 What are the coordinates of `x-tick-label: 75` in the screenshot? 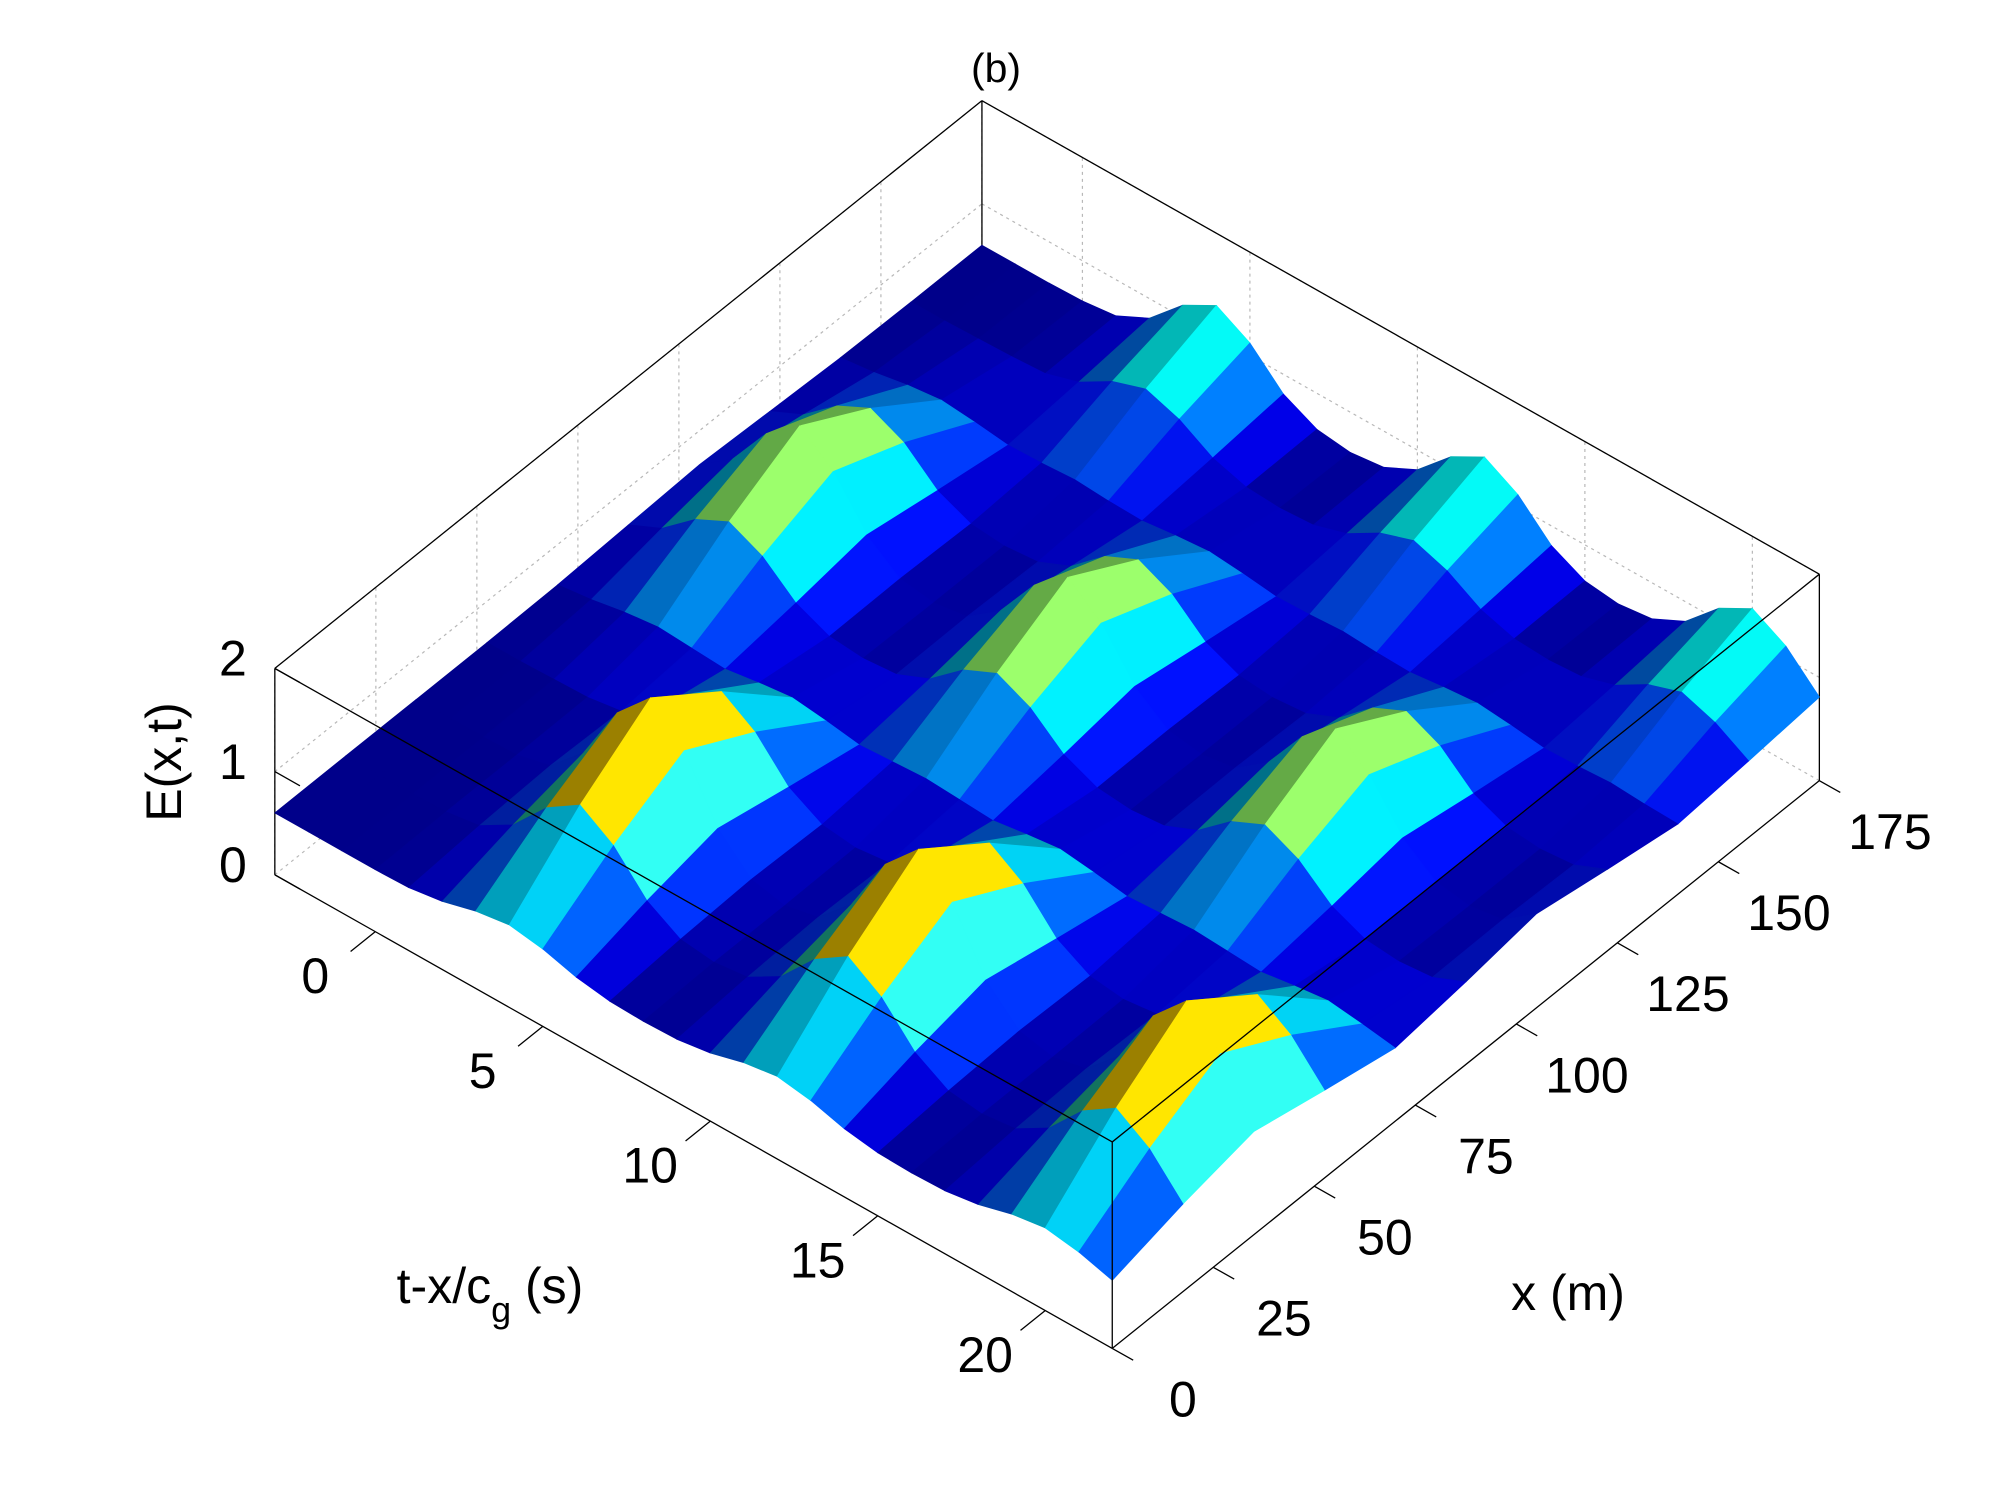 It's located at (1486, 1156).